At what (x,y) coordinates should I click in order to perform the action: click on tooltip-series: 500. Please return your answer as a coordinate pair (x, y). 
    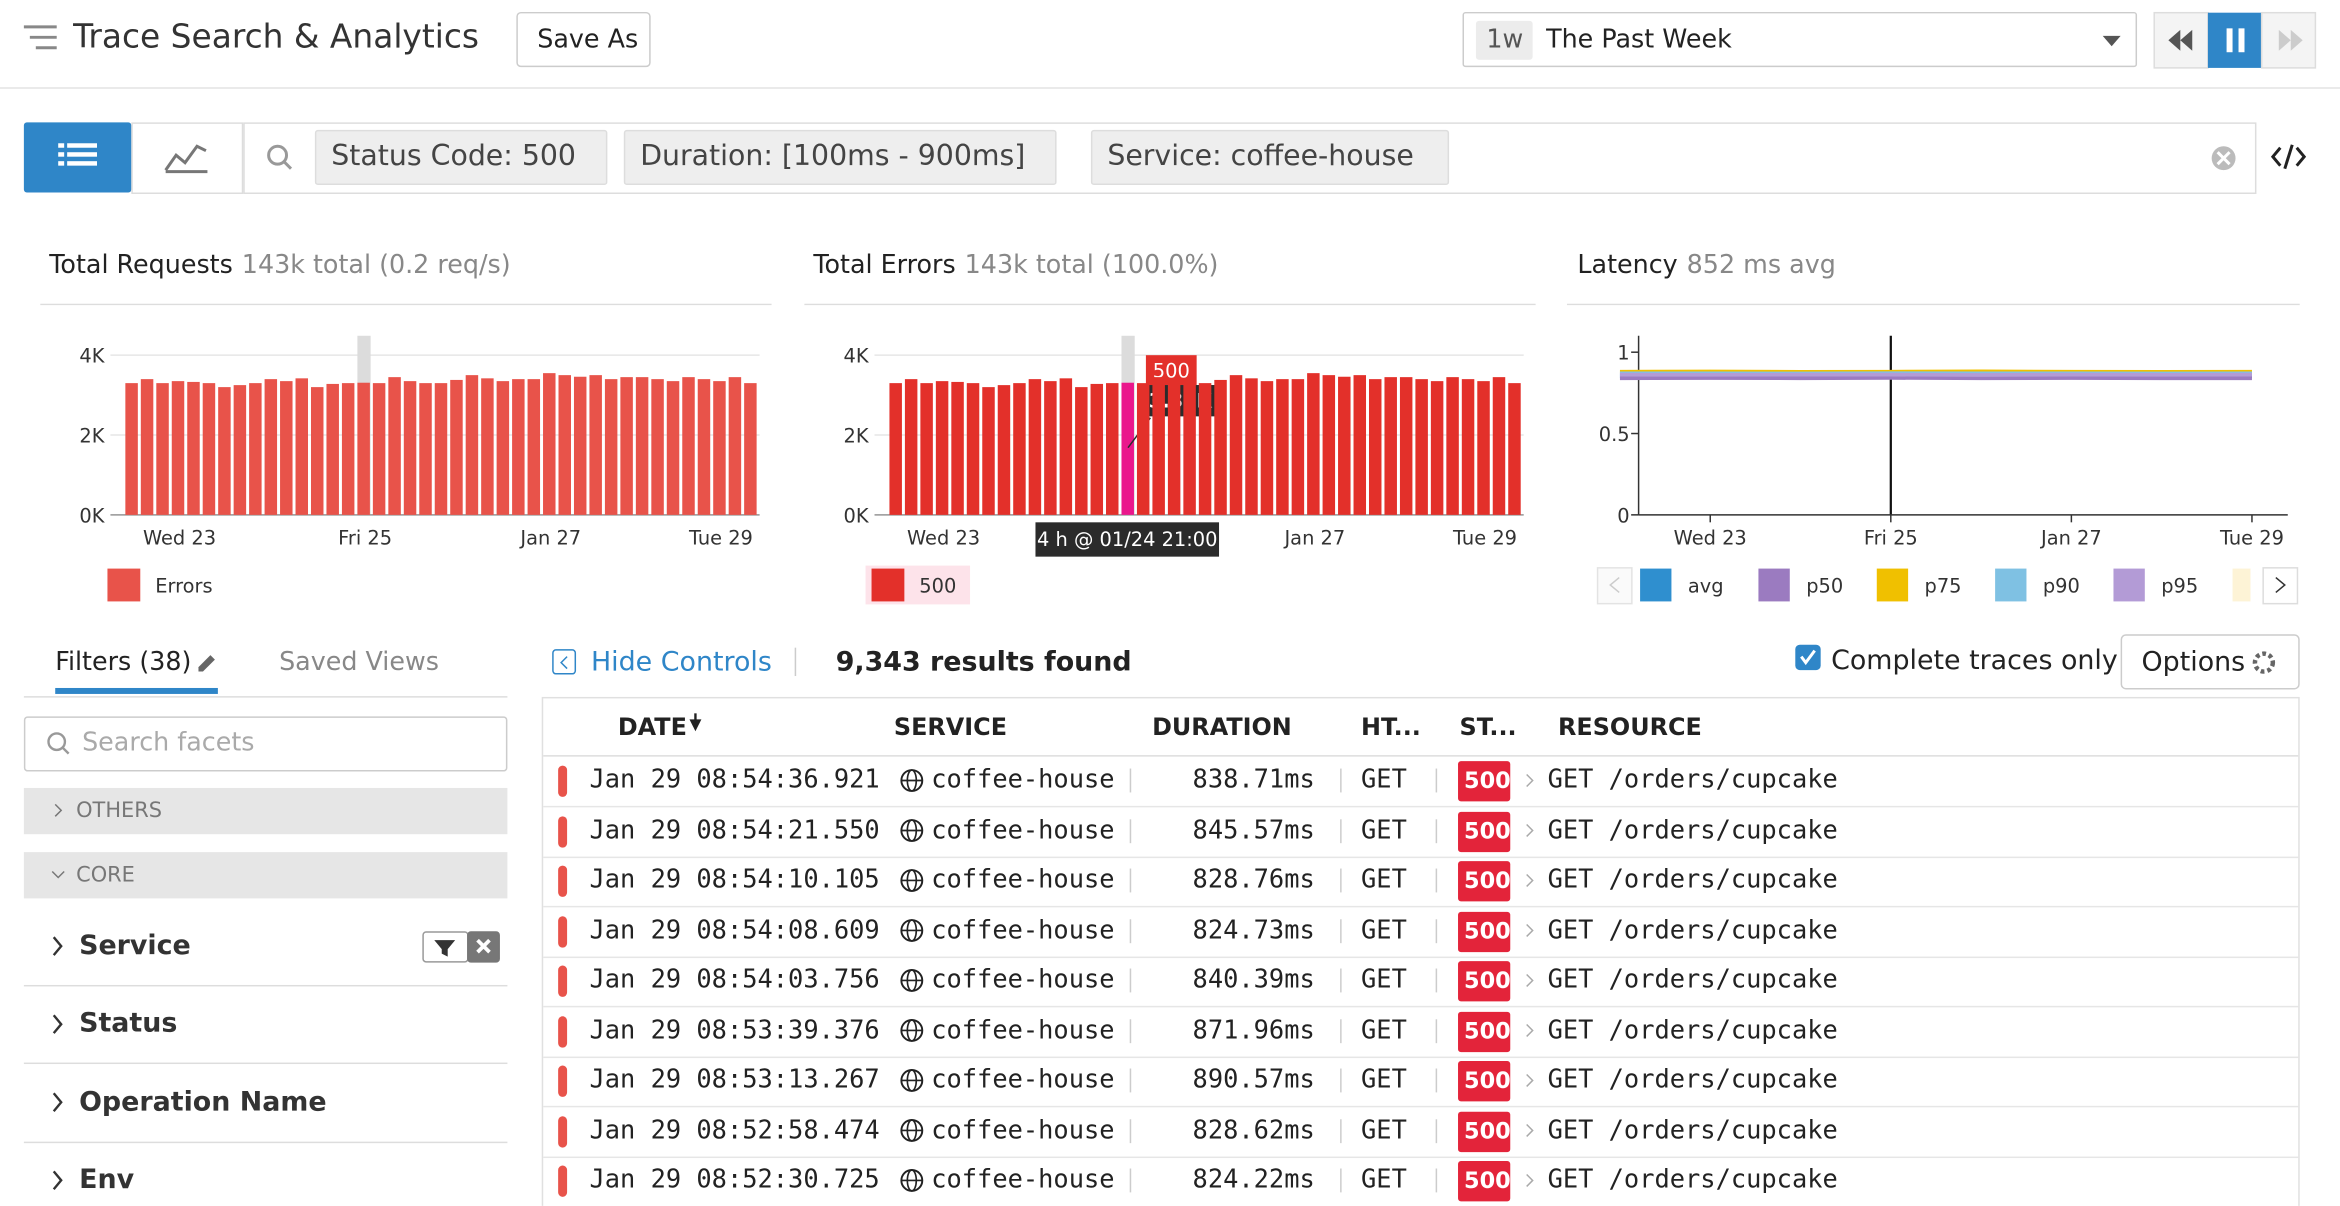
    Looking at the image, I should click on (1171, 371).